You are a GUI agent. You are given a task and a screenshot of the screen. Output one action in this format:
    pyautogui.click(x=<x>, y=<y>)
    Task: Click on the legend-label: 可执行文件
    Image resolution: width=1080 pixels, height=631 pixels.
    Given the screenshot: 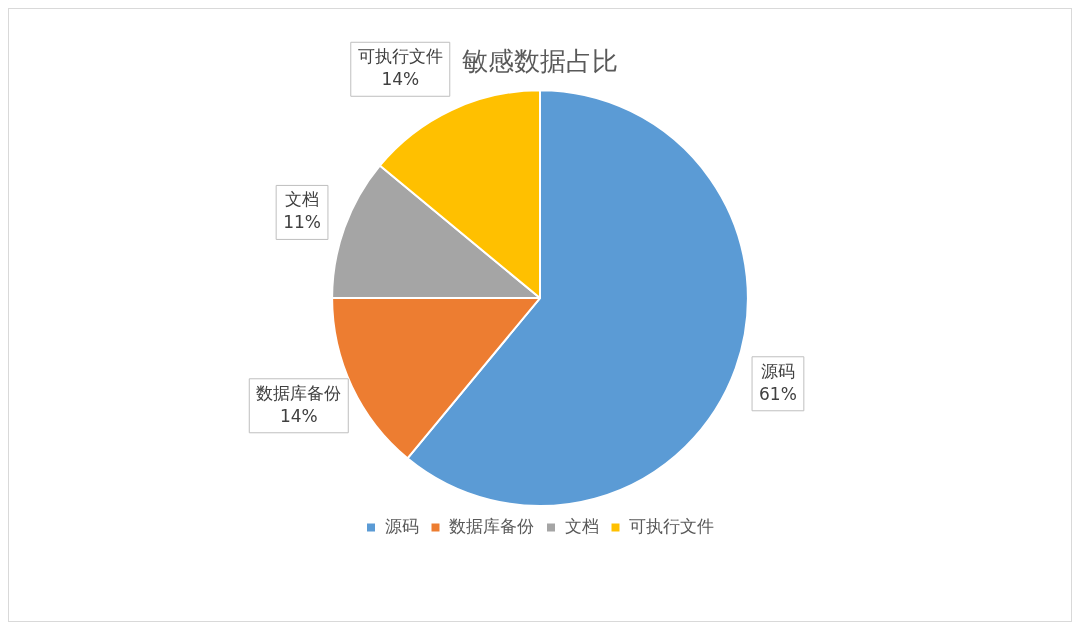 What is the action you would take?
    pyautogui.click(x=671, y=525)
    